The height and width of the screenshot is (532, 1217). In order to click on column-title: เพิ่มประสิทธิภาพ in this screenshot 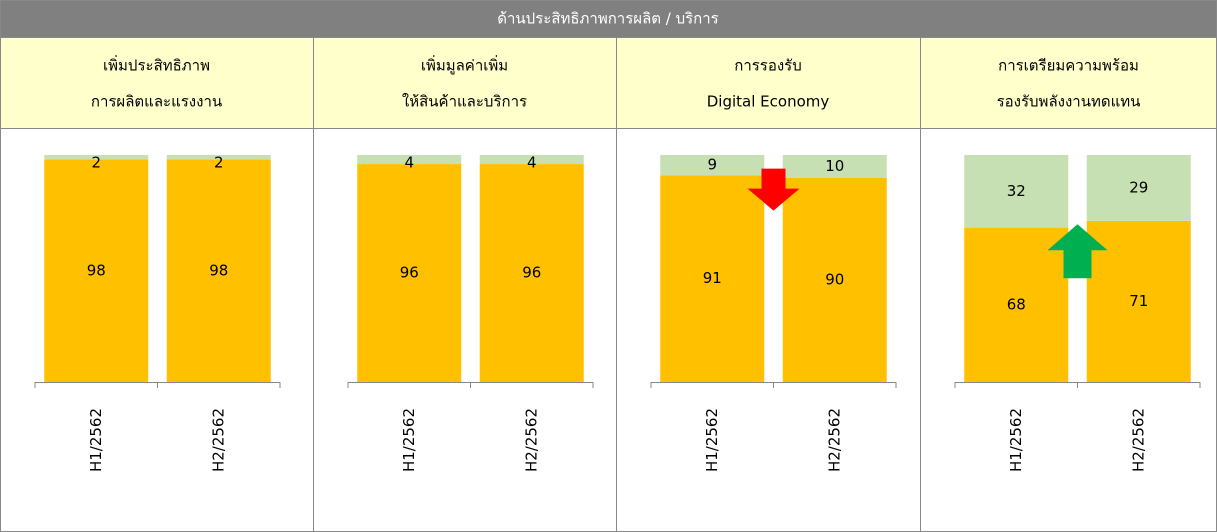, I will do `click(156, 65)`.